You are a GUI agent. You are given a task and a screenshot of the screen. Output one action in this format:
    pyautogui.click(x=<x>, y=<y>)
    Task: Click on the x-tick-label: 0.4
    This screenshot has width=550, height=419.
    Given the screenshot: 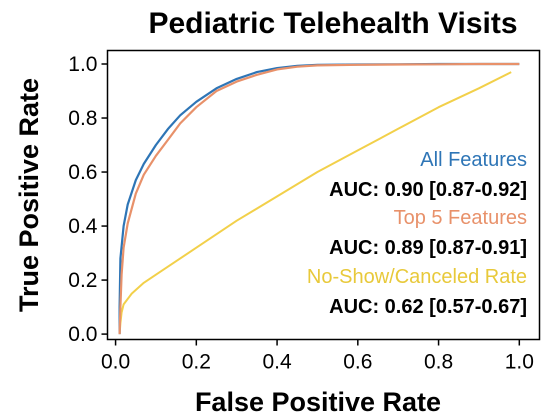 What is the action you would take?
    pyautogui.click(x=277, y=362)
    